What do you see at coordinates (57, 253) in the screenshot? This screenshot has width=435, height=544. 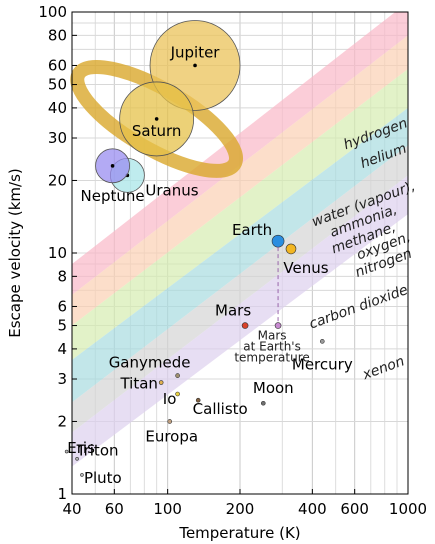 I see `y-tick-label: 10` at bounding box center [57, 253].